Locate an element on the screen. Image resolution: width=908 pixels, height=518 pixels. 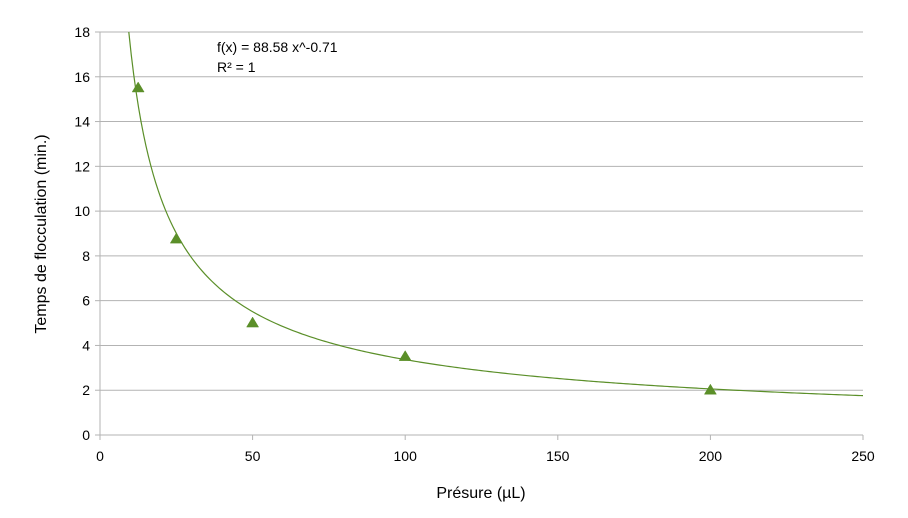
y-tick-label: 18 is located at coordinates (82, 32).